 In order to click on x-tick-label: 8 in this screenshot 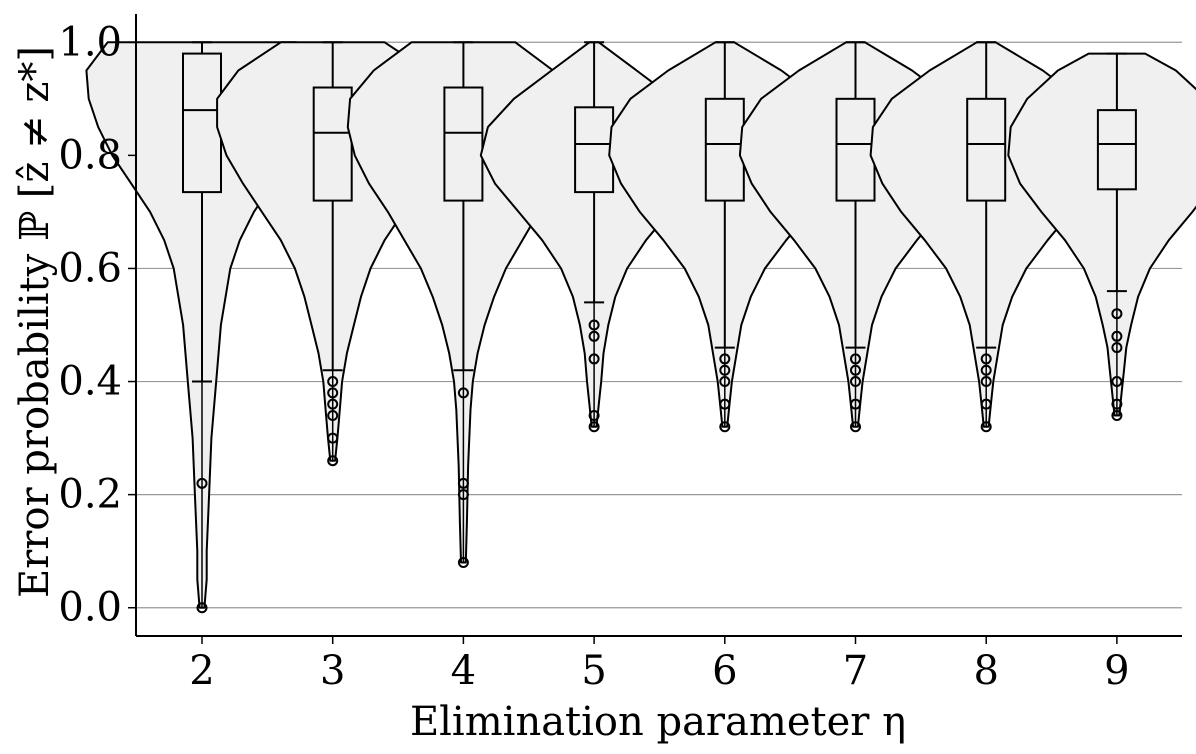, I will do `click(985, 671)`.